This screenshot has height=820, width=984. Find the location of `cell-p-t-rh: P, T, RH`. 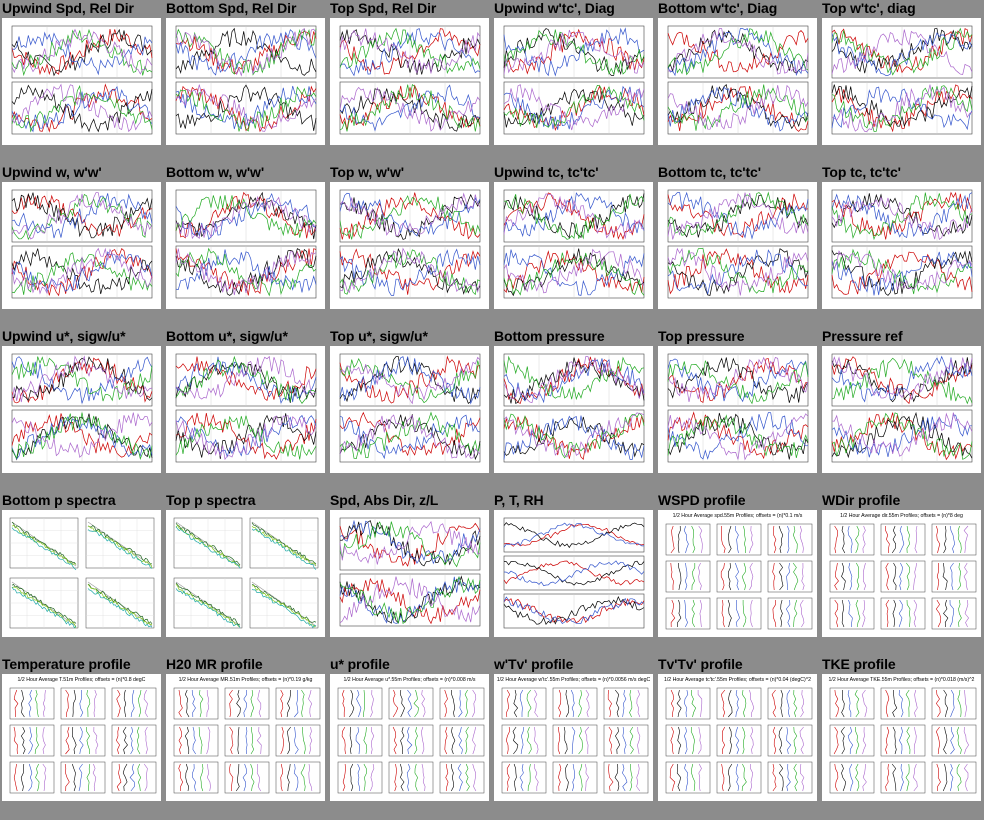

cell-p-t-rh: P, T, RH is located at coordinates (574, 574).